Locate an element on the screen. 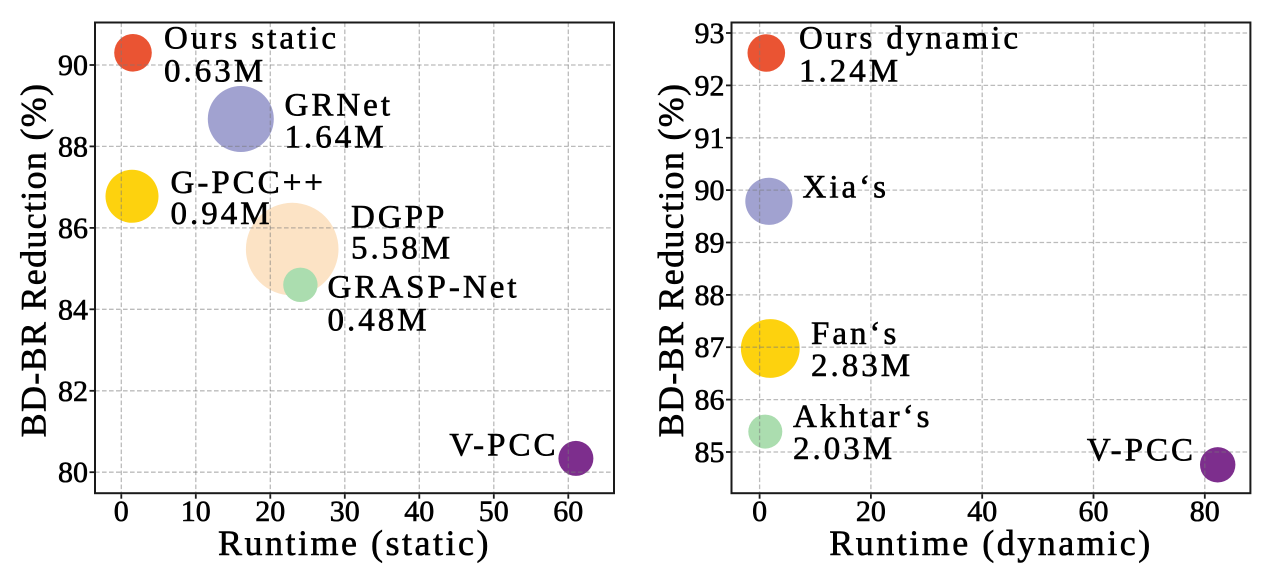 The width and height of the screenshot is (1269, 586). svg-text: 0.48M is located at coordinates (379, 321).